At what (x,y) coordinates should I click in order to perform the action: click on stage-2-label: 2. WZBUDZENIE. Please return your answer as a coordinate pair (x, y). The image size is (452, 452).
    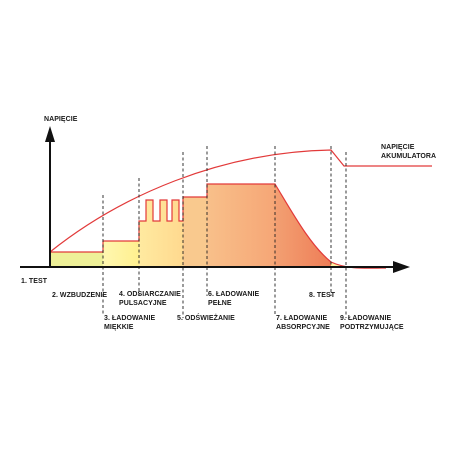
    Looking at the image, I should click on (80, 295).